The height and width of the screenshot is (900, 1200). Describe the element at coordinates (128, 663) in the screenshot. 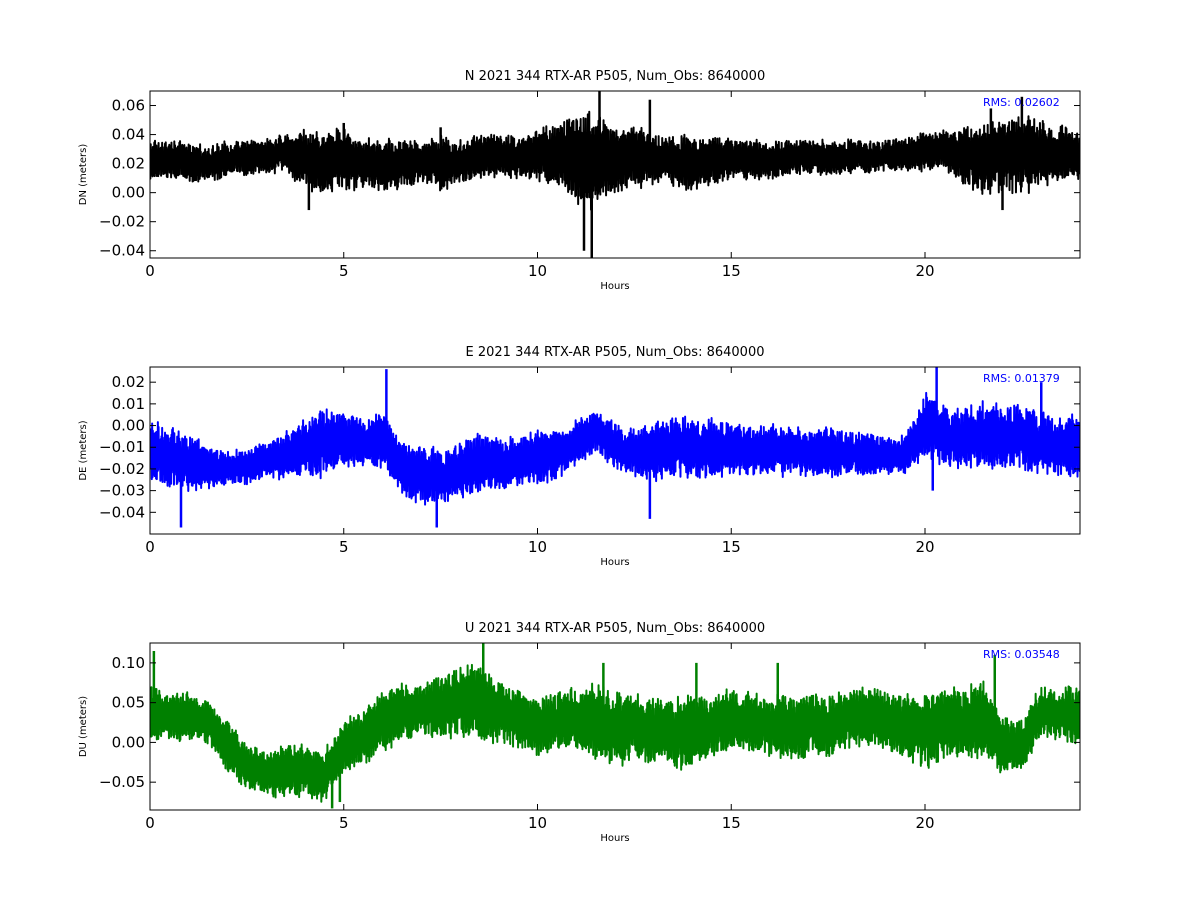

I see `y-tick-label: 0.10` at that location.